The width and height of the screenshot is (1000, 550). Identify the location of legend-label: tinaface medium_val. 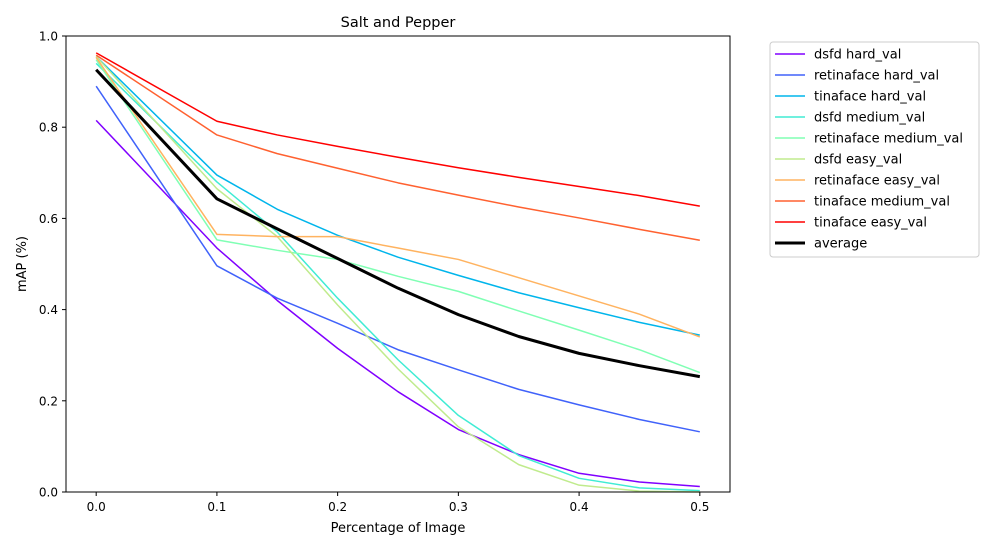
(882, 202).